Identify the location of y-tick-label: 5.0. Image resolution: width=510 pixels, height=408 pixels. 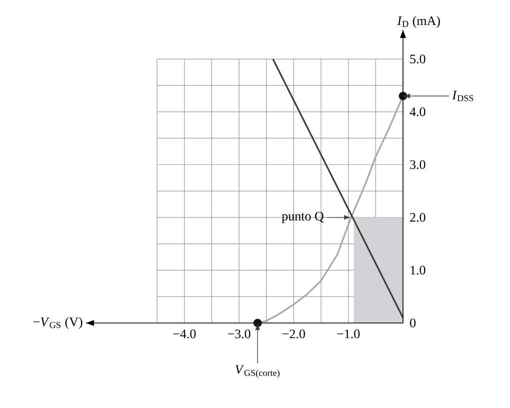
(418, 59).